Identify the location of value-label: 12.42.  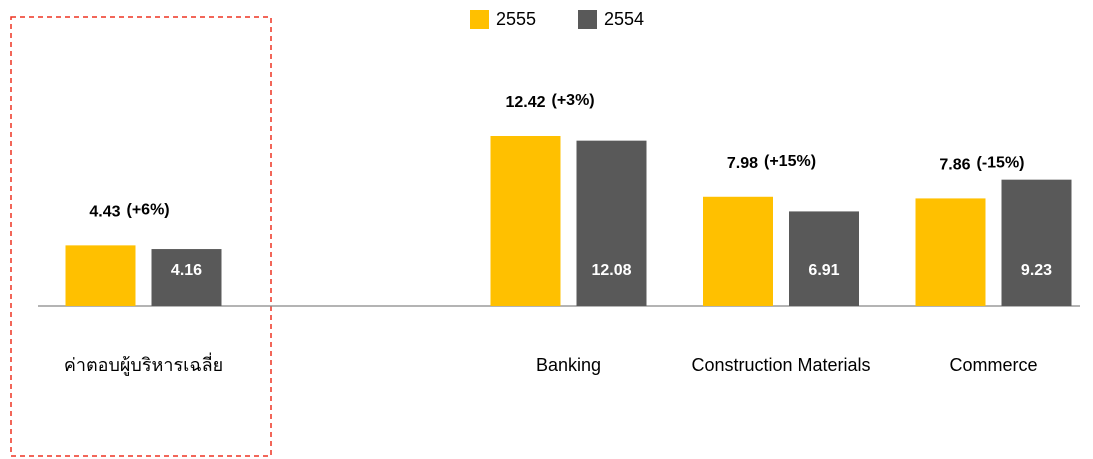
(525, 102).